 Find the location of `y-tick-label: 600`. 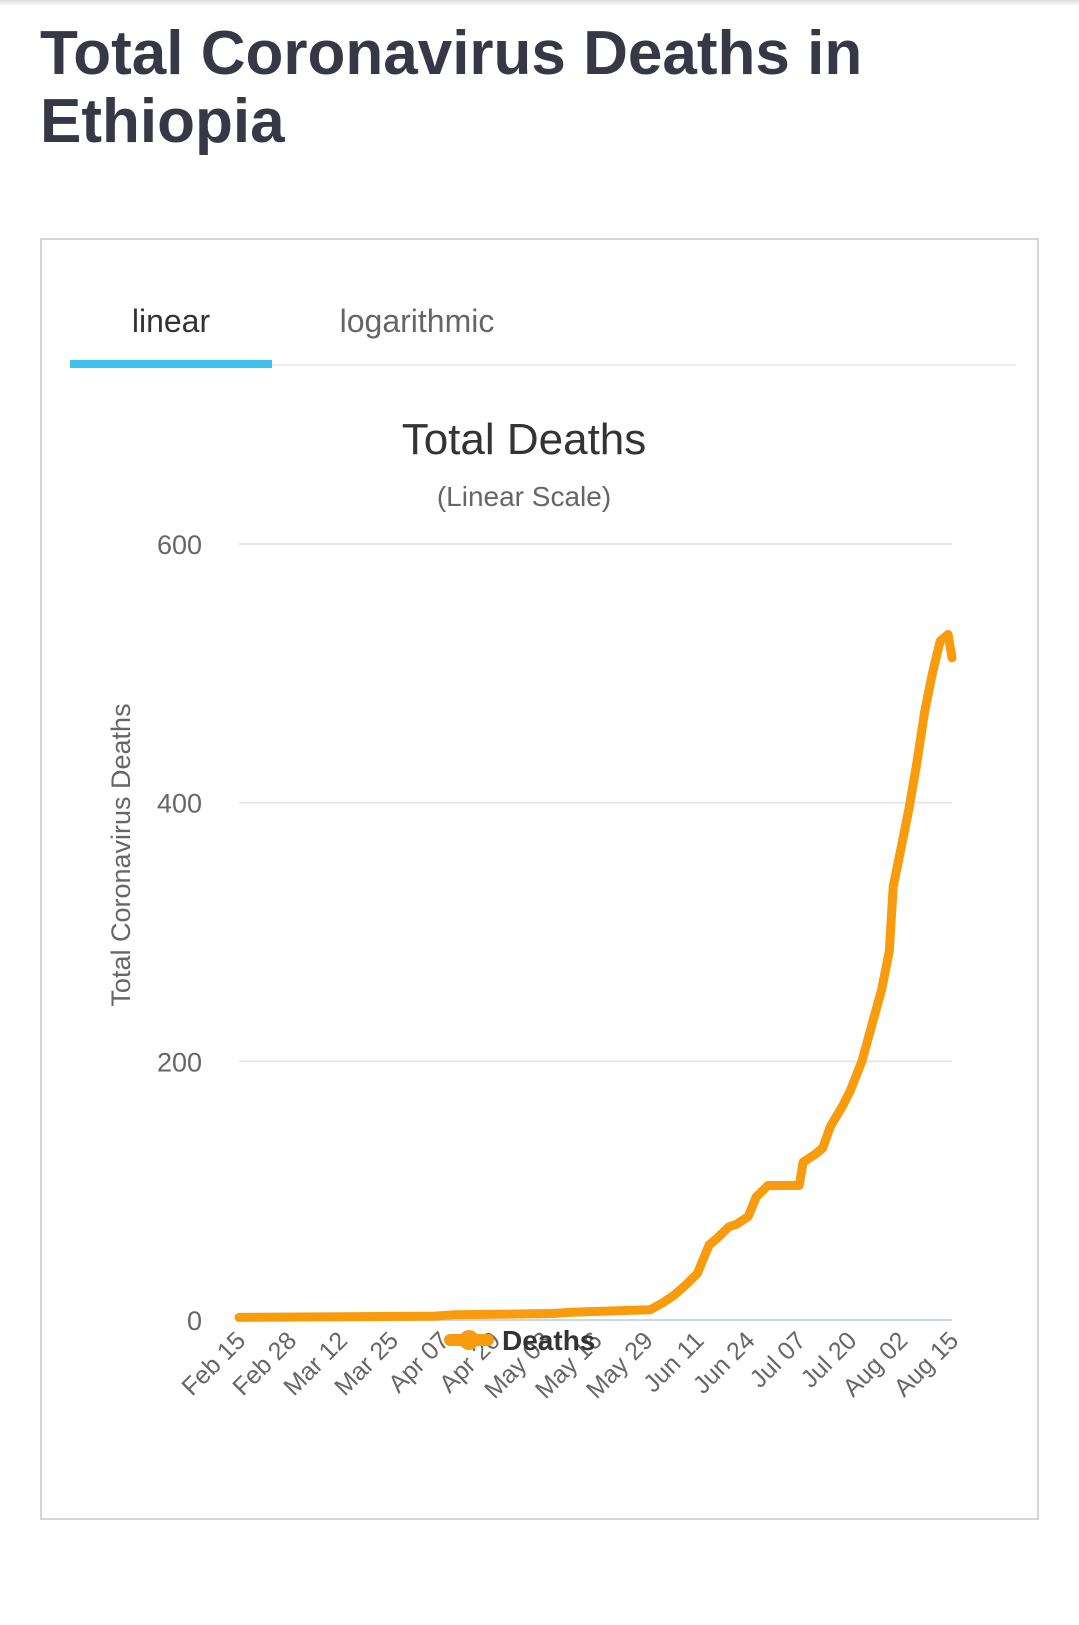

y-tick-label: 600 is located at coordinates (179, 545).